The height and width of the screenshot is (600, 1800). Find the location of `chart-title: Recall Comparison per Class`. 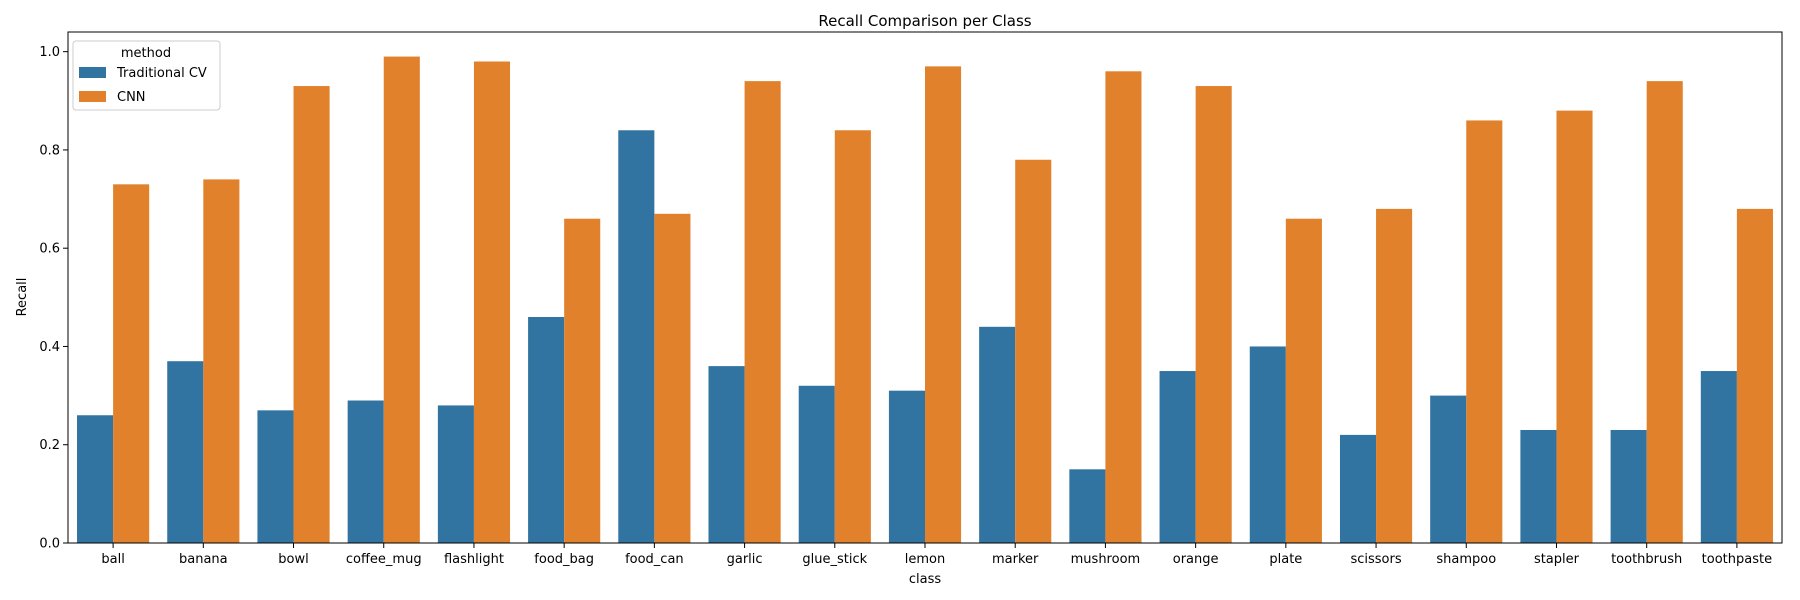

chart-title: Recall Comparison per Class is located at coordinates (924, 21).